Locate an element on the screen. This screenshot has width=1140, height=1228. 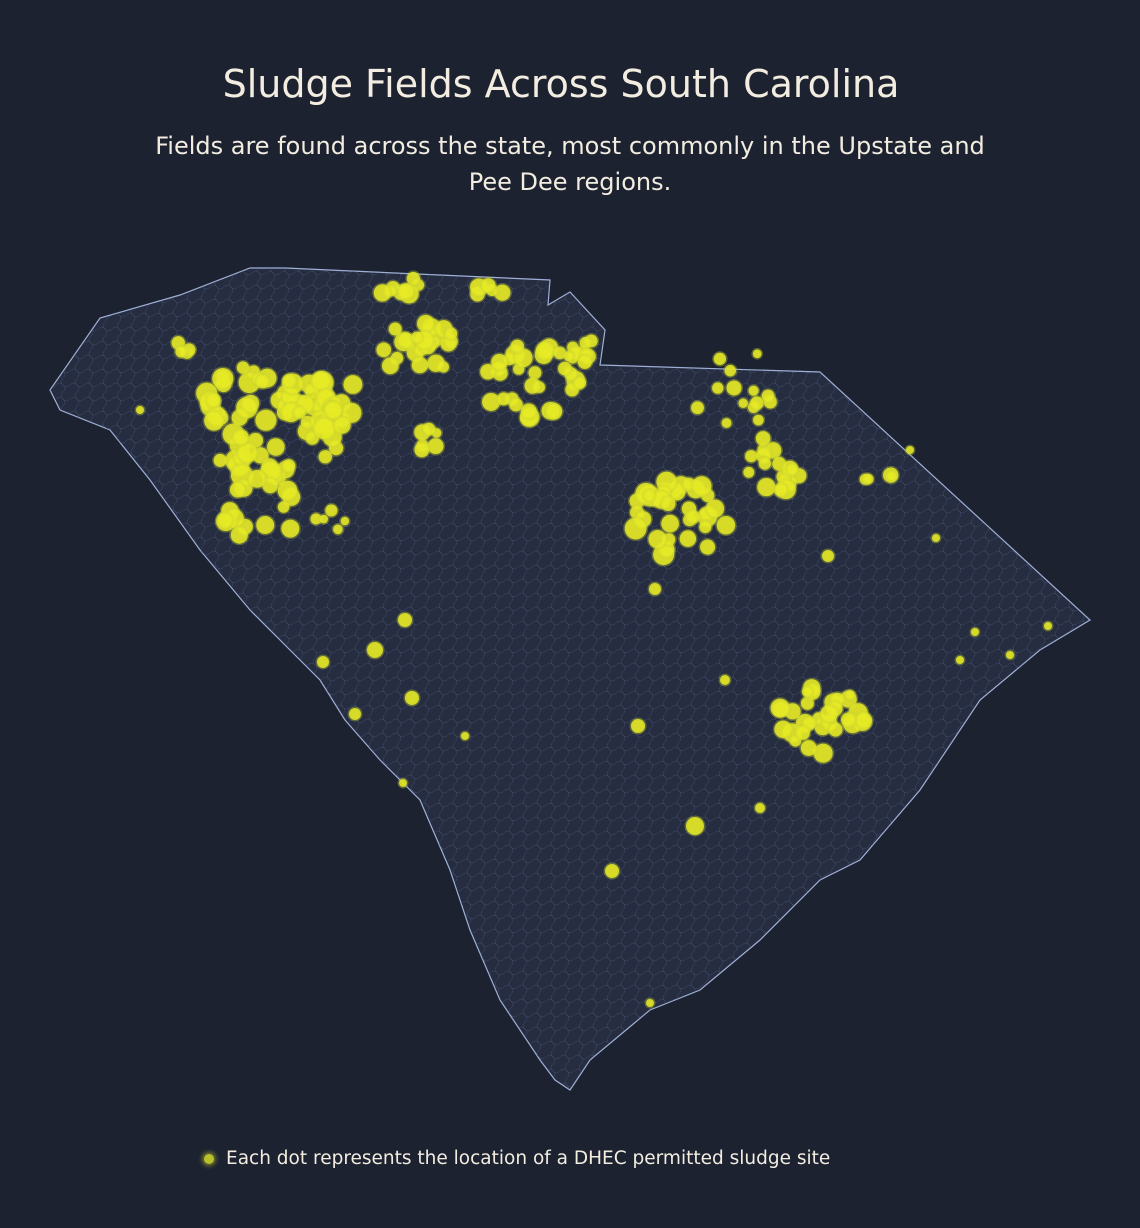
legend-dot is located at coordinates (209, 1158).